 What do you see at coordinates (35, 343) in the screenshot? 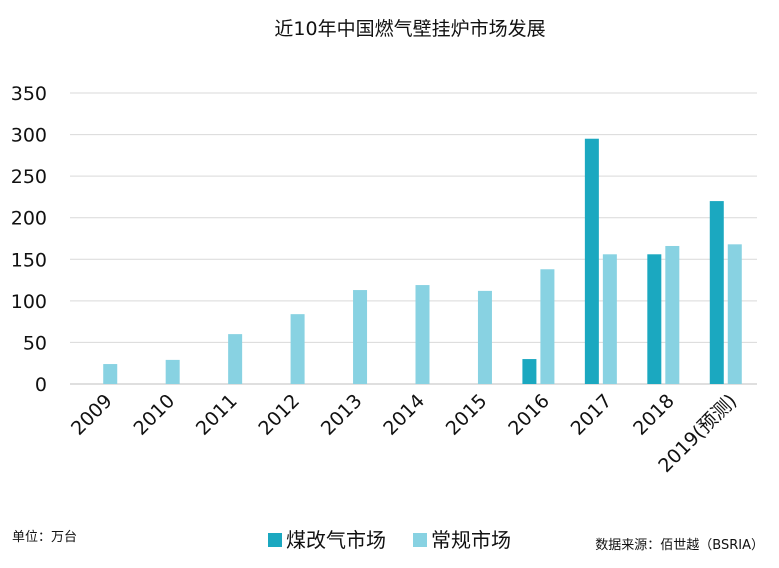
I see `y-tick-label: 50` at bounding box center [35, 343].